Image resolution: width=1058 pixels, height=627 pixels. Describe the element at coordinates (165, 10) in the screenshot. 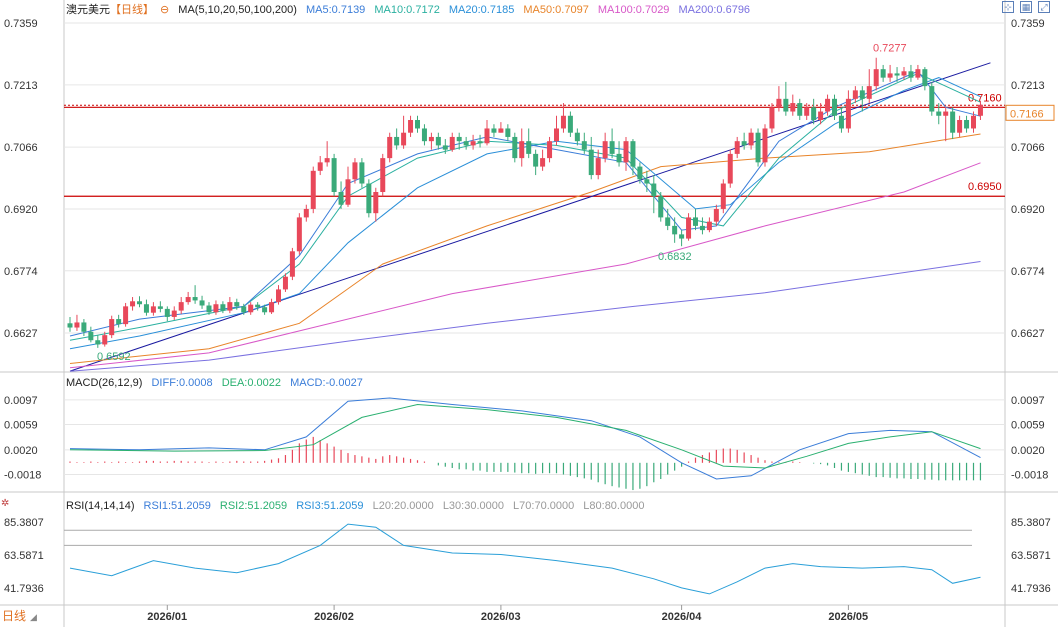

I see `eye-icon: ⊖` at that location.